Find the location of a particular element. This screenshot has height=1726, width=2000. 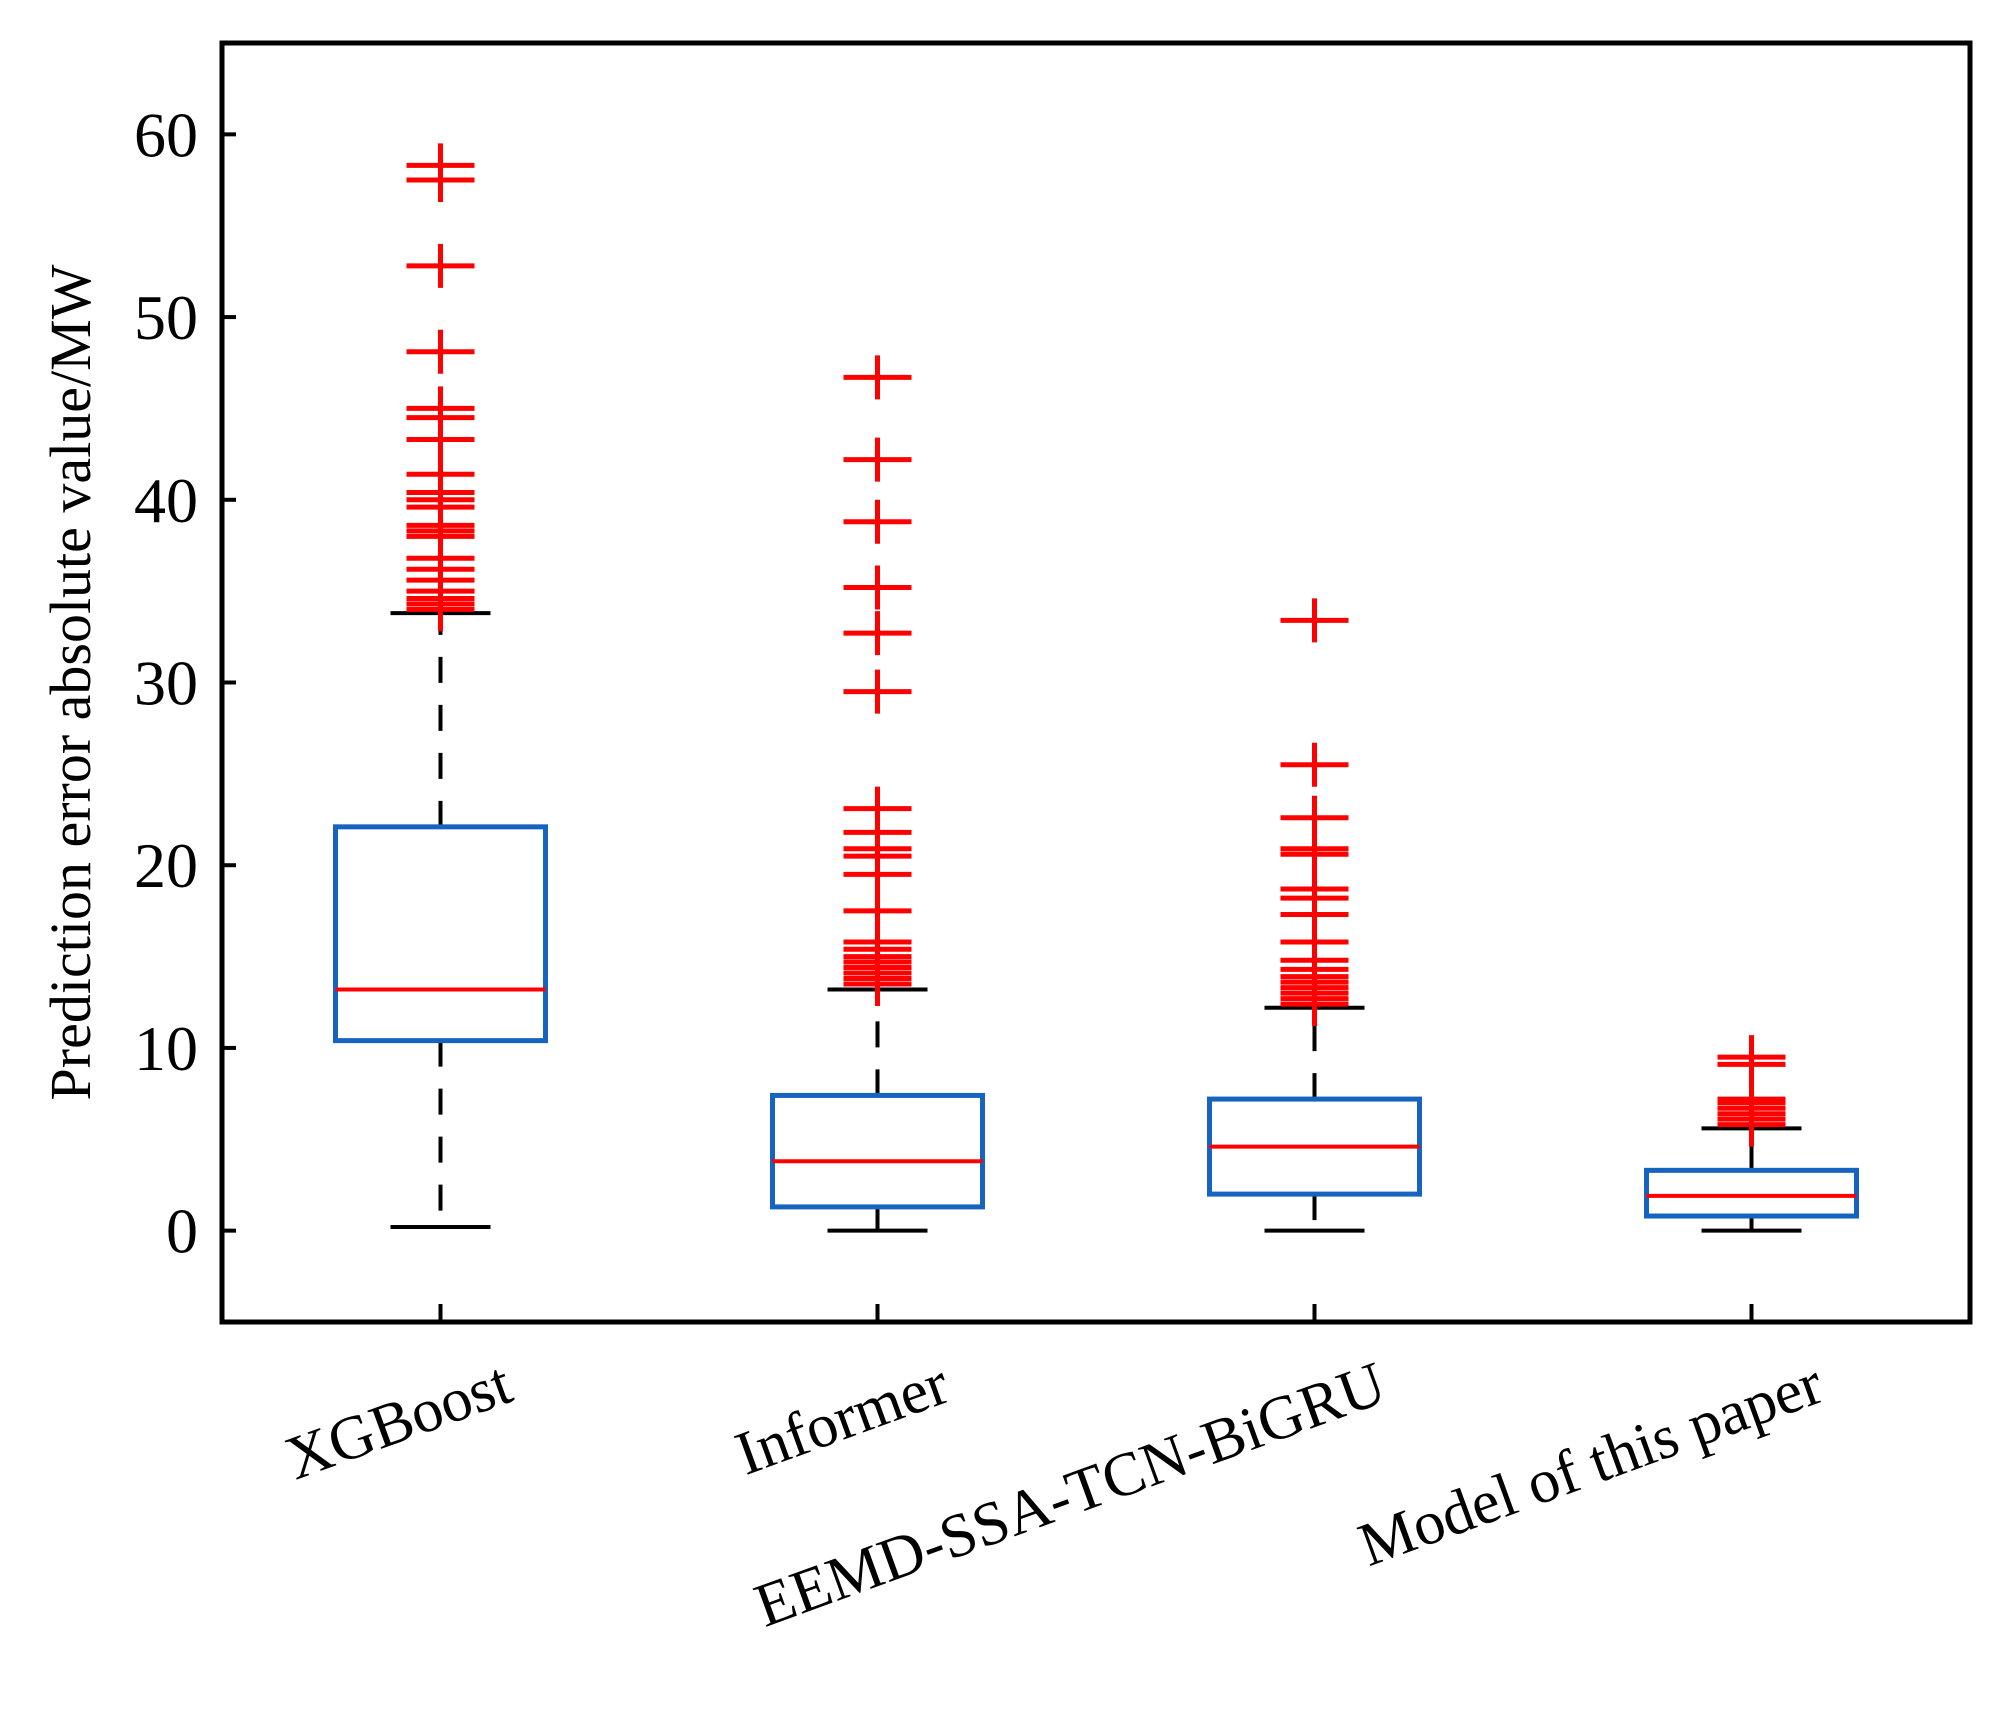

box-xgboost is located at coordinates (440, 934).